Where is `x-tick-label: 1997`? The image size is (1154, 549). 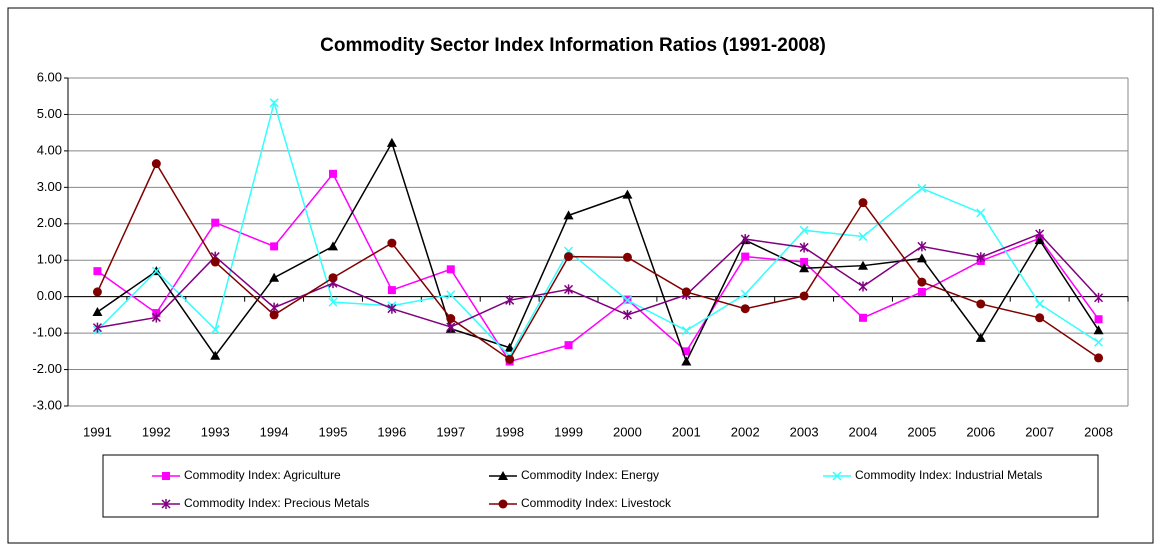 x-tick-label: 1997 is located at coordinates (450, 431).